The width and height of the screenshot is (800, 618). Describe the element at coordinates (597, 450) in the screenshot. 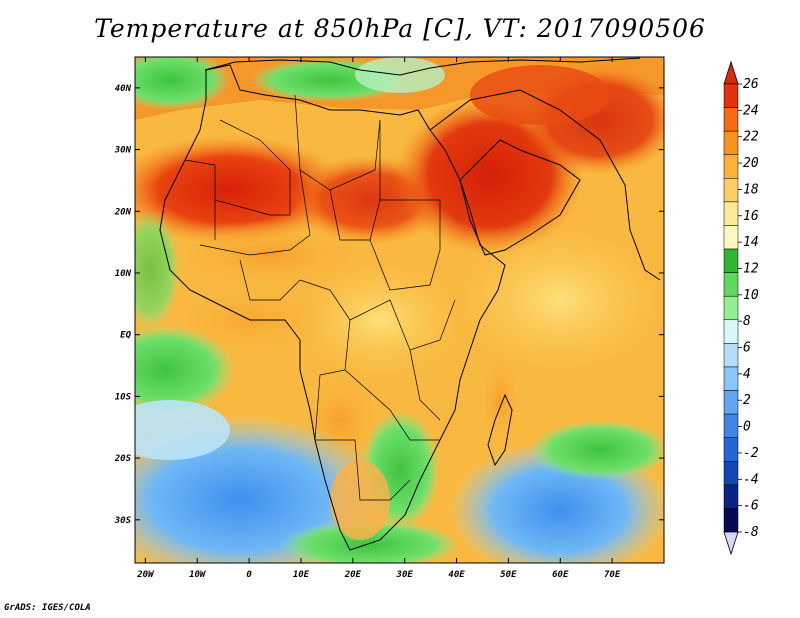

I see `field-indian-green` at that location.